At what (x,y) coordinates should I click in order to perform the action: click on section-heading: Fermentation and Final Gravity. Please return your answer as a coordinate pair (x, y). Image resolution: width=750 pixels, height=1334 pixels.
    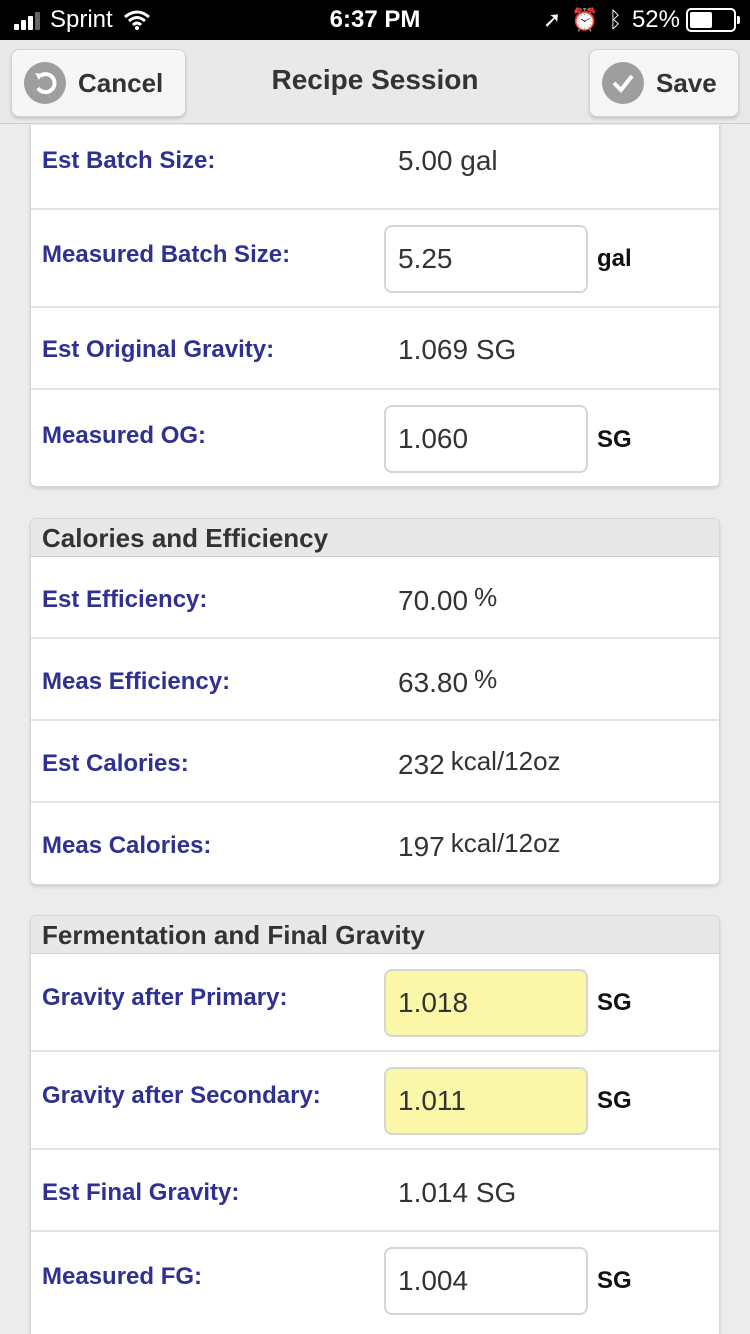
    Looking at the image, I should click on (375, 935).